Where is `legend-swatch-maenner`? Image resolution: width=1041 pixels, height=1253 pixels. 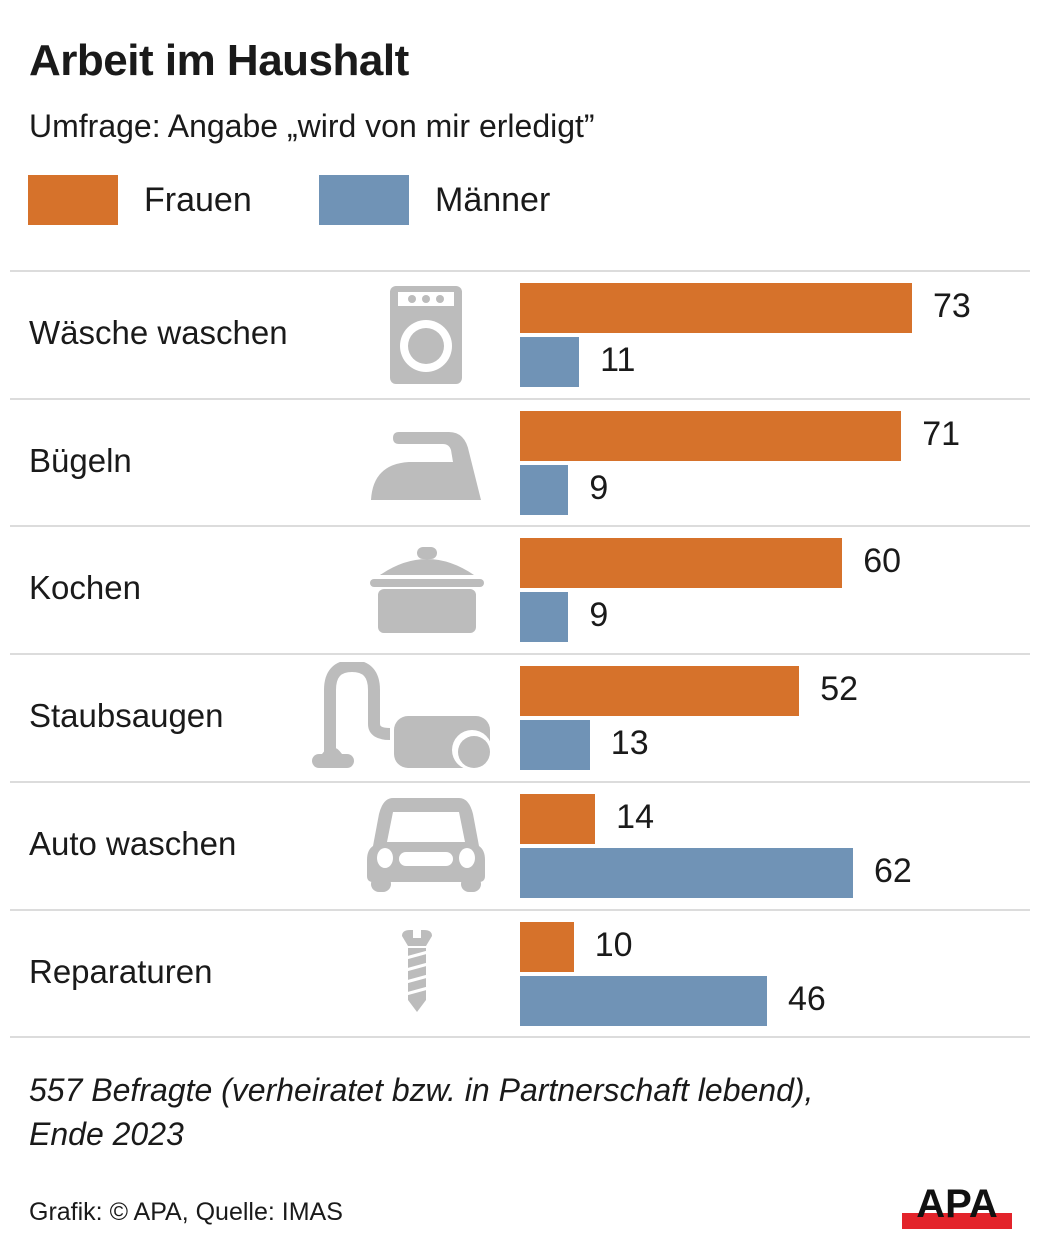
legend-swatch-maenner is located at coordinates (364, 200).